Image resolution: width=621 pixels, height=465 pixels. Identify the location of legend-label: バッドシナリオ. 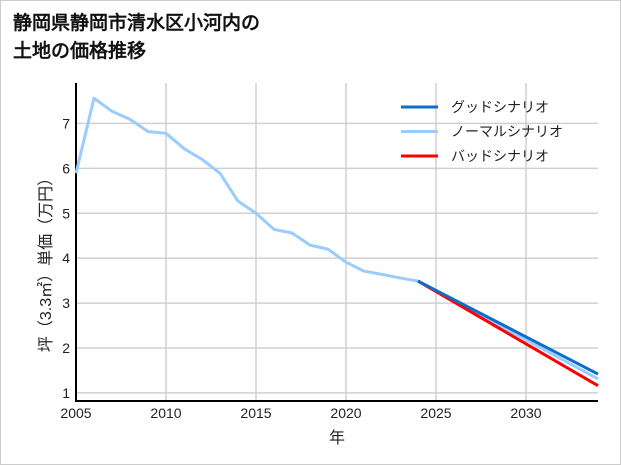
(500, 156).